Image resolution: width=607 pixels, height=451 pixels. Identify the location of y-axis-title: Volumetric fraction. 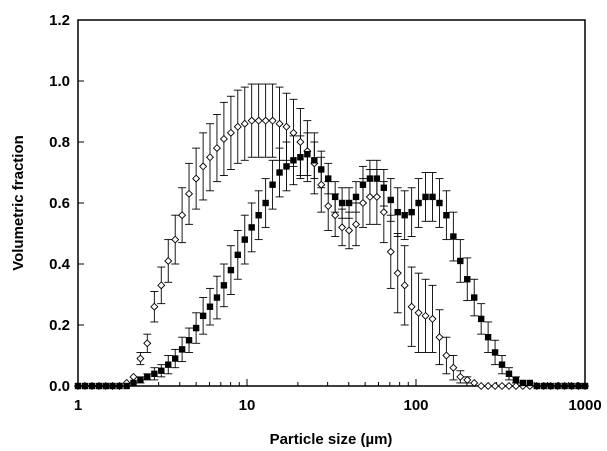
(18, 203).